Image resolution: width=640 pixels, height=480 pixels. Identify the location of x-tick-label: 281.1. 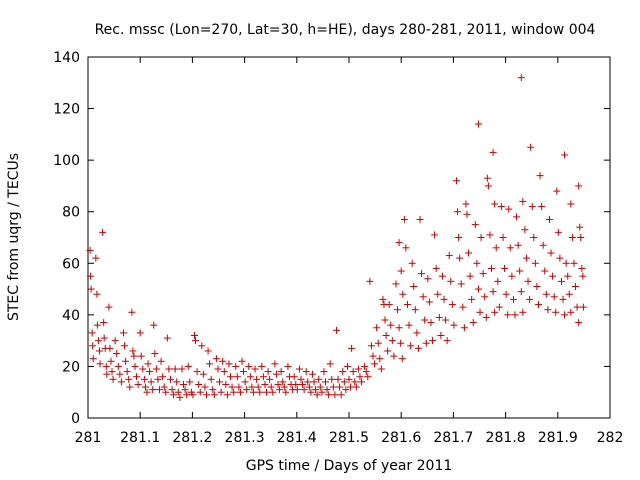
(140, 438).